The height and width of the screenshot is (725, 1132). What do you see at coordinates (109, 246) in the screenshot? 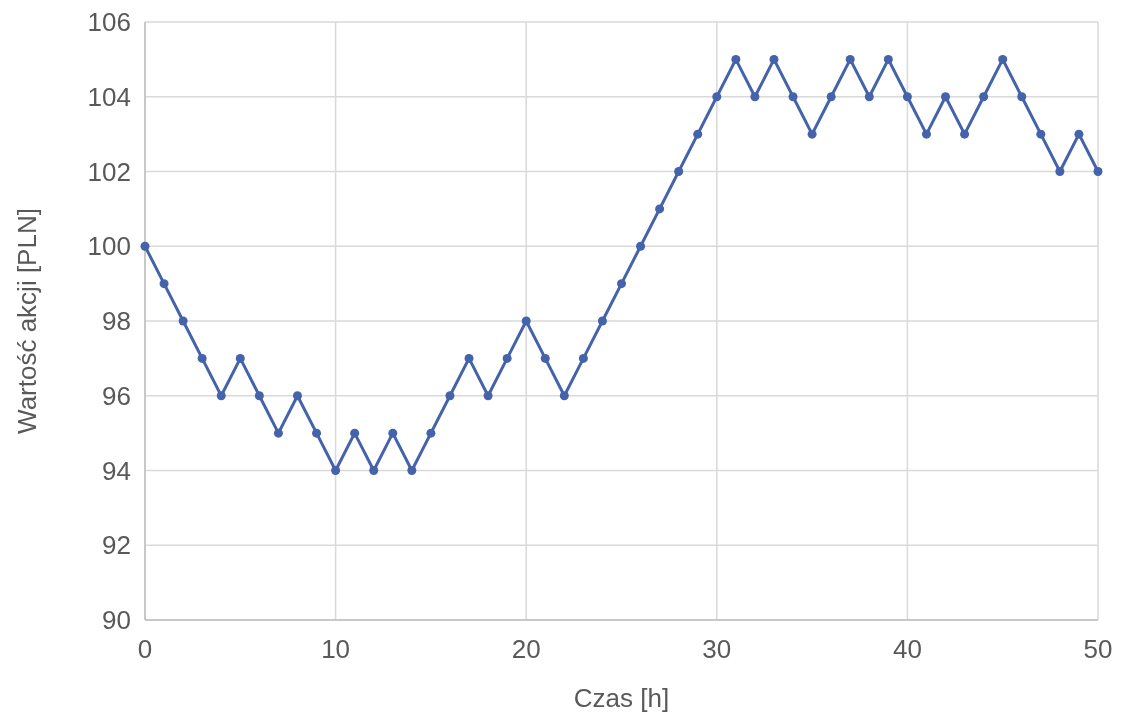
I see `y-tick-label: 100` at bounding box center [109, 246].